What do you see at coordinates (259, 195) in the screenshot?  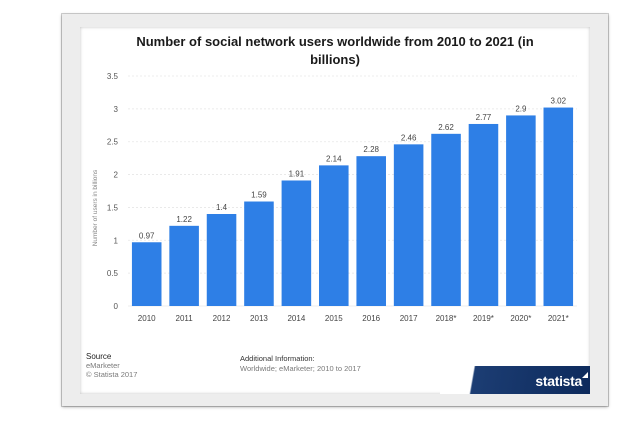 I see `value-label: 1.59` at bounding box center [259, 195].